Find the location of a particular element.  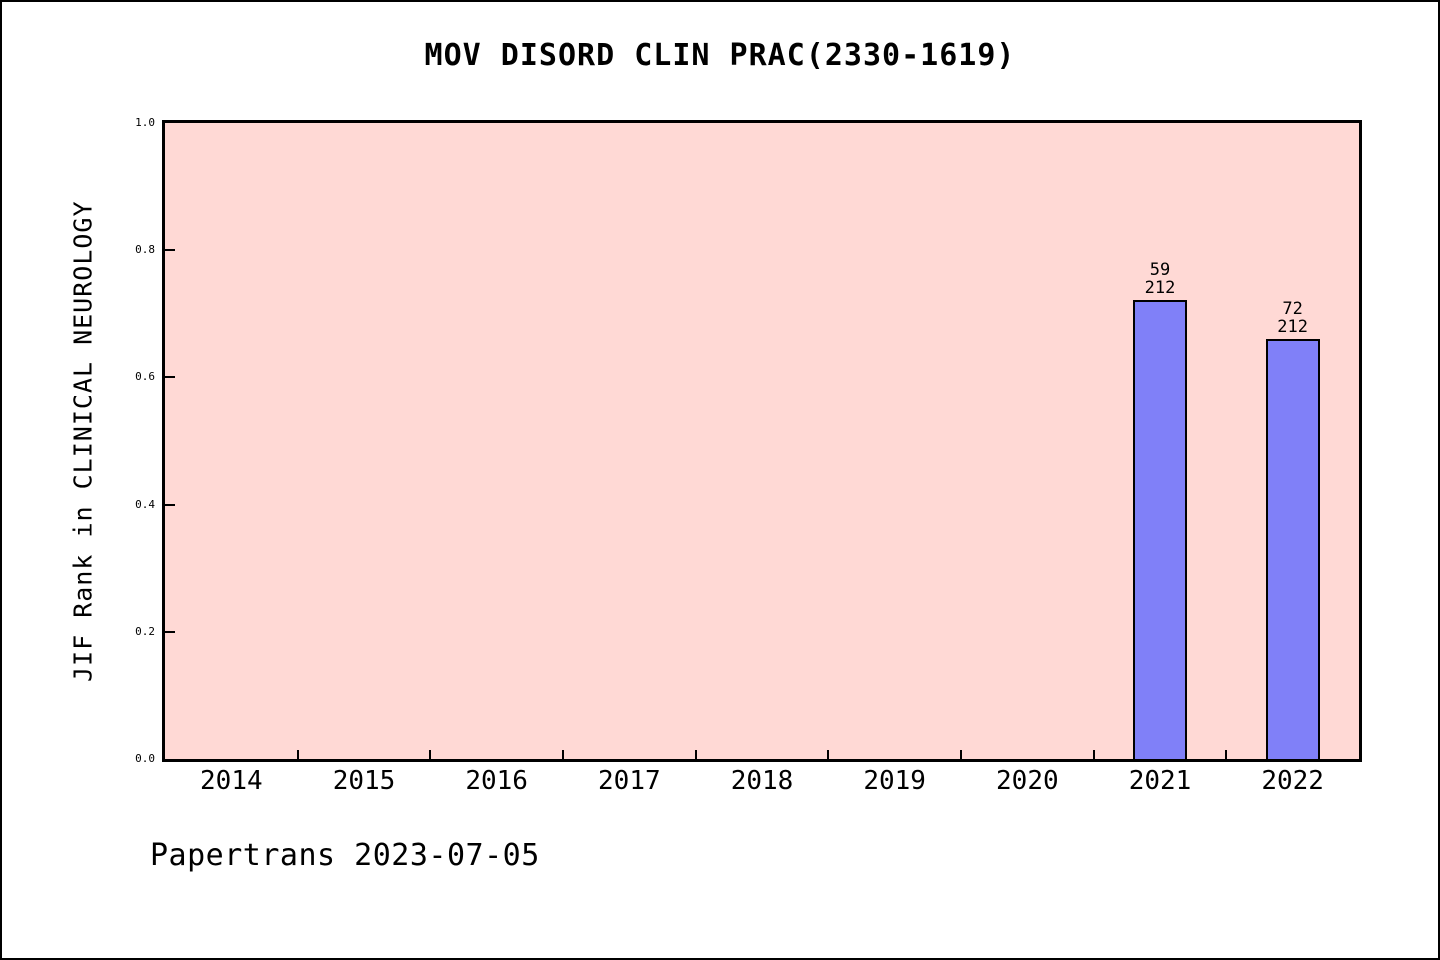

bar-2021 is located at coordinates (1160, 529).